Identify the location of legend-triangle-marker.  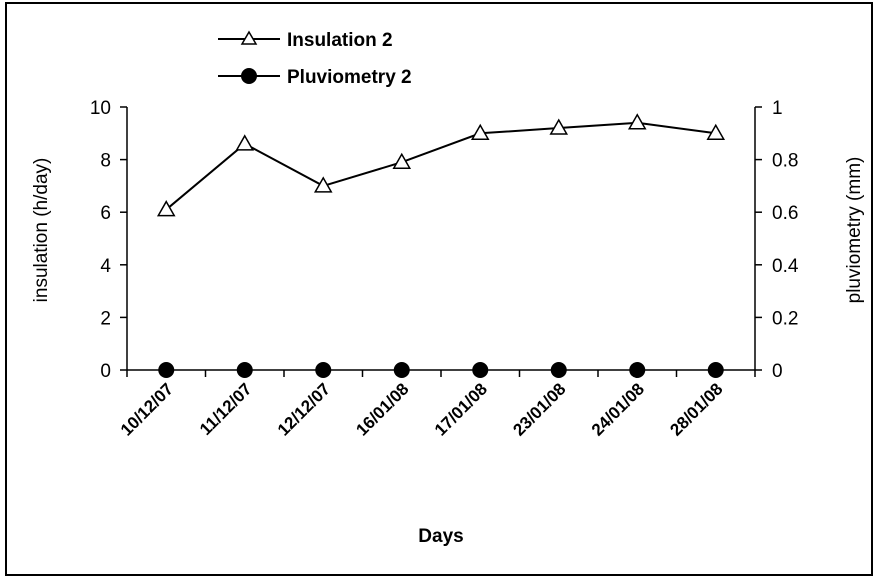
(249, 37).